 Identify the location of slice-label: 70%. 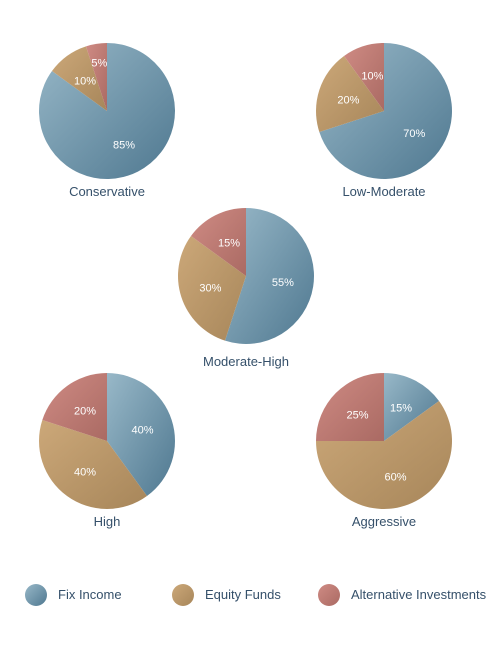
(414, 134).